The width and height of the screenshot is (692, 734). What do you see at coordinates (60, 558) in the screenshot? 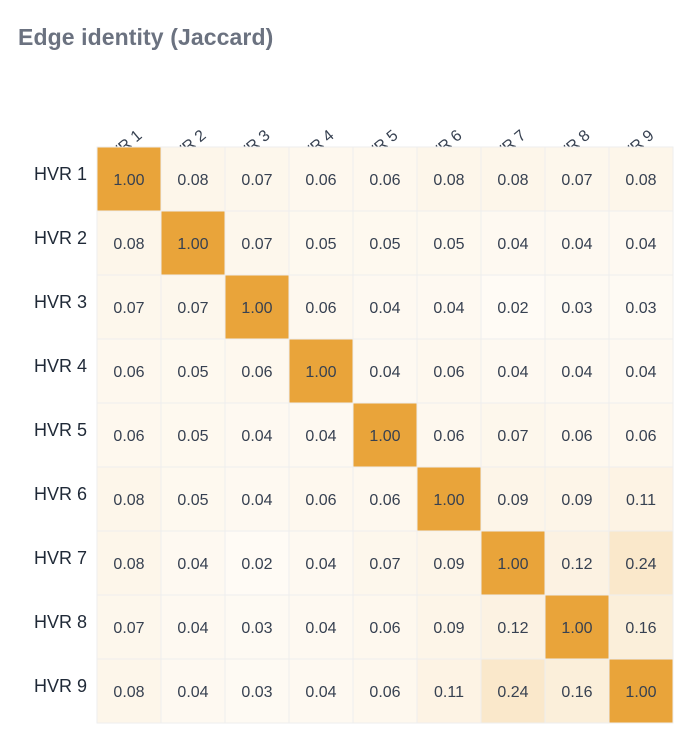
I see `row-label: HVR 7` at bounding box center [60, 558].